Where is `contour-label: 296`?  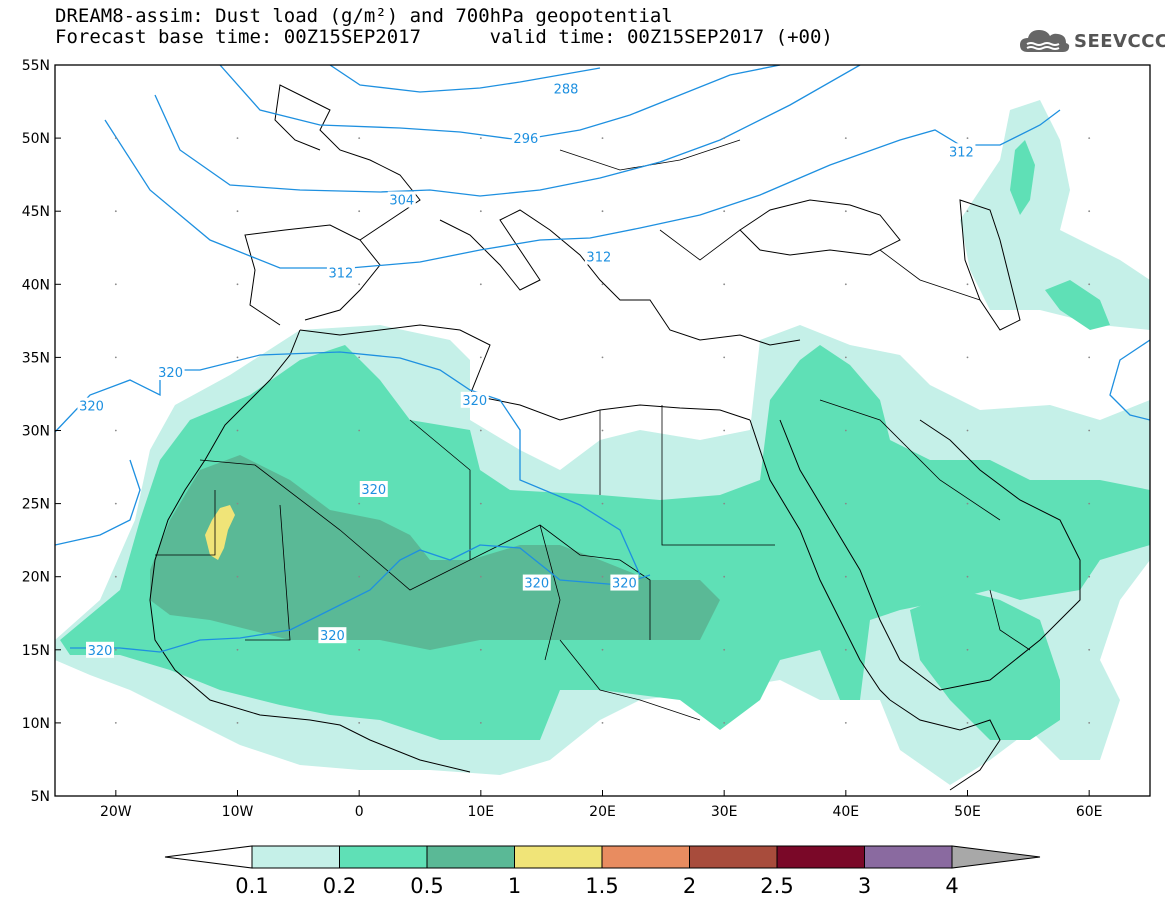
contour-label: 296 is located at coordinates (525, 139).